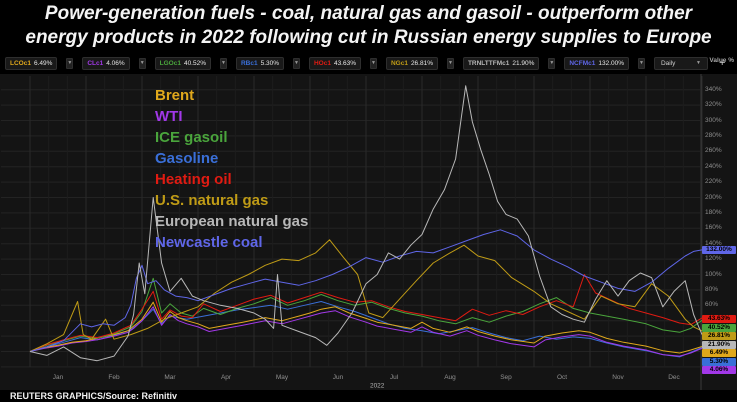  What do you see at coordinates (169, 116) in the screenshot?
I see `legend-item-wti: WTI` at bounding box center [169, 116].